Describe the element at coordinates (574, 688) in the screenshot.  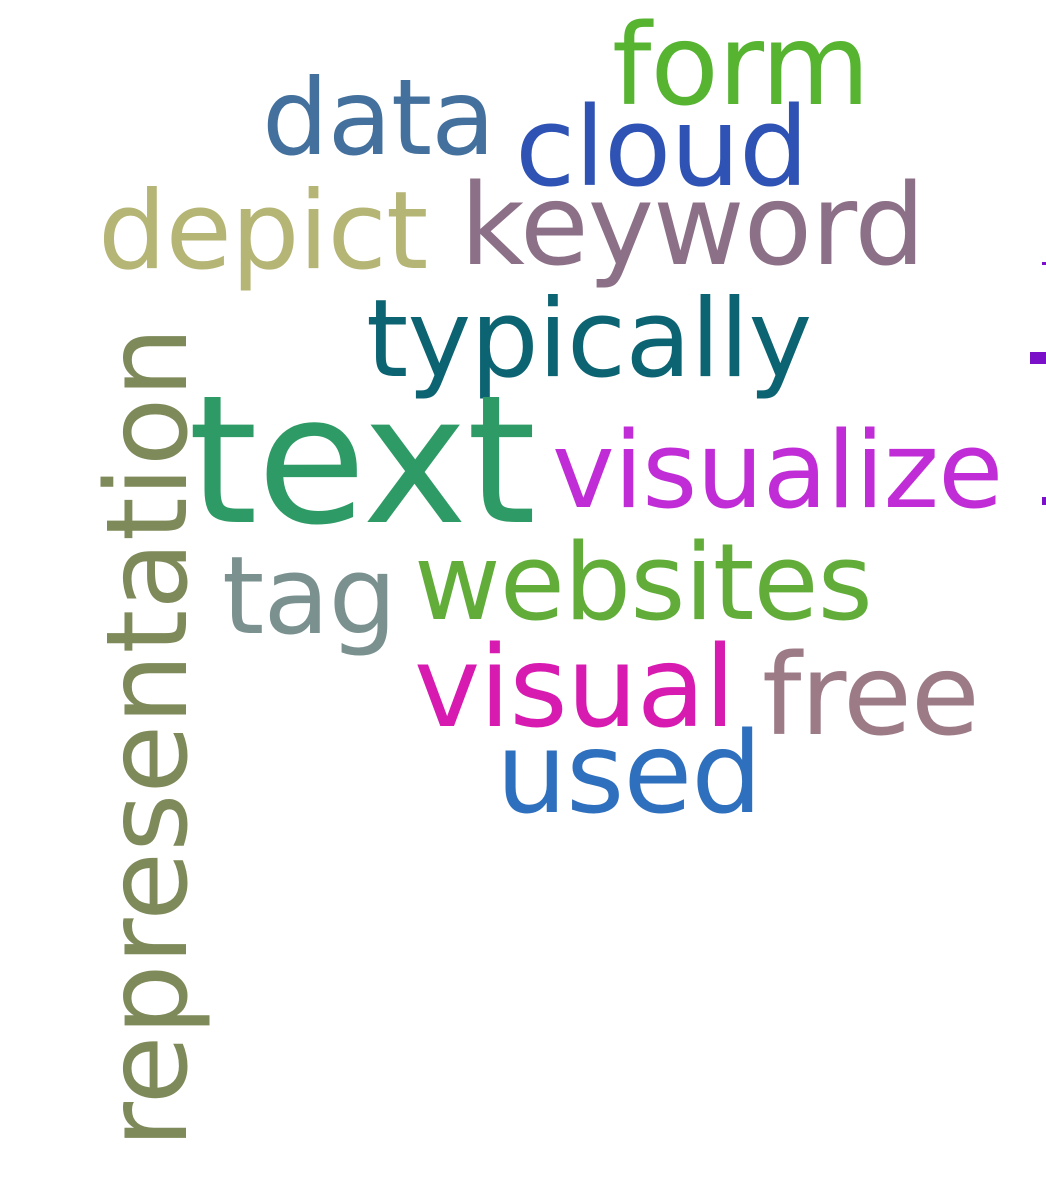
I see `word-visual: visual` at that location.